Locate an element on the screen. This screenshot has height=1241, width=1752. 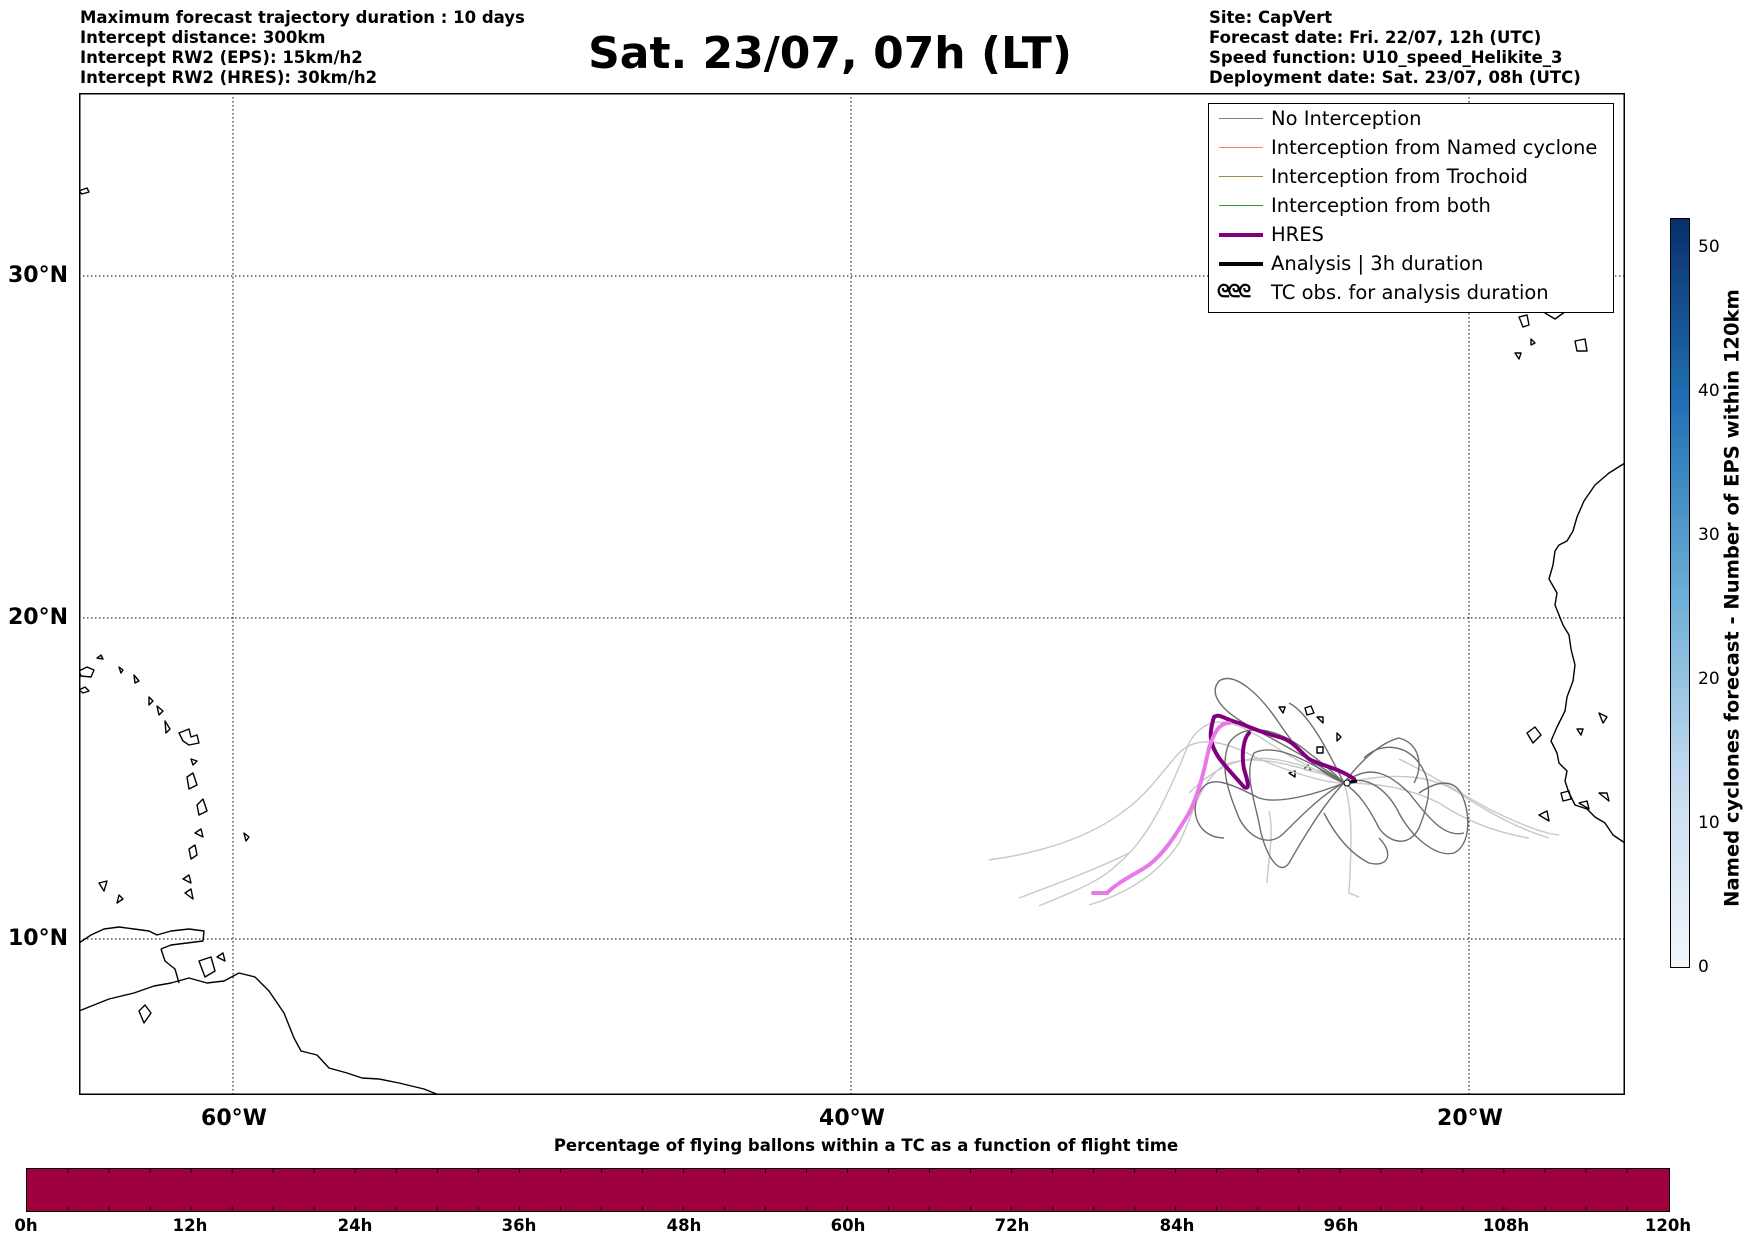
time-tick: 12h is located at coordinates (190, 1225).